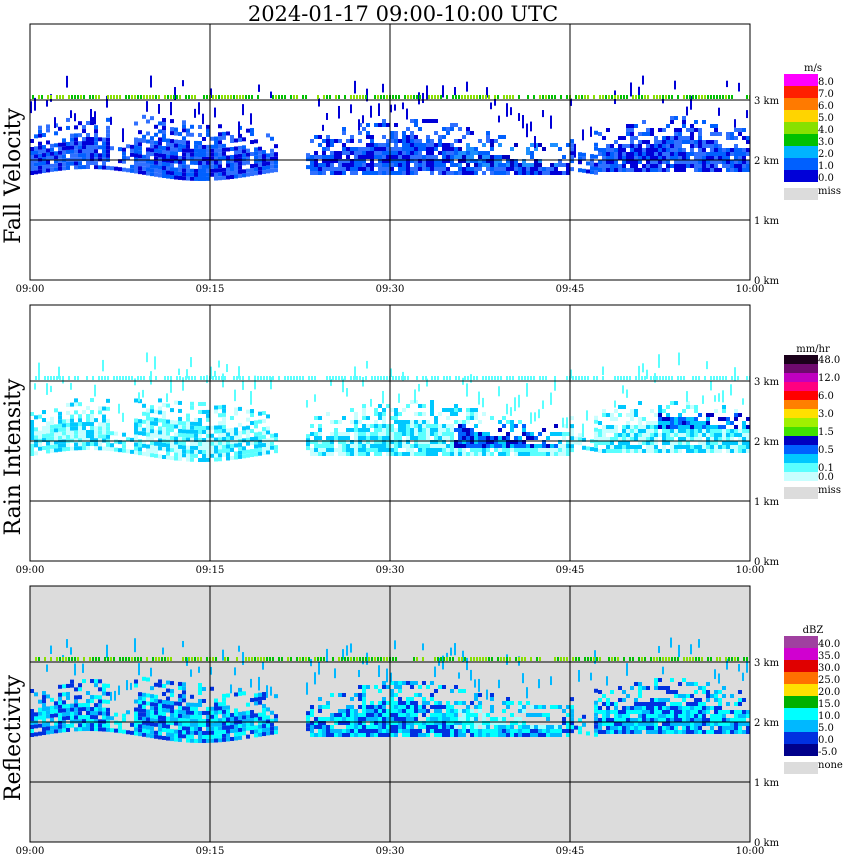 This screenshot has height=868, width=850. I want to click on legend-value: 30.0, so click(829, 668).